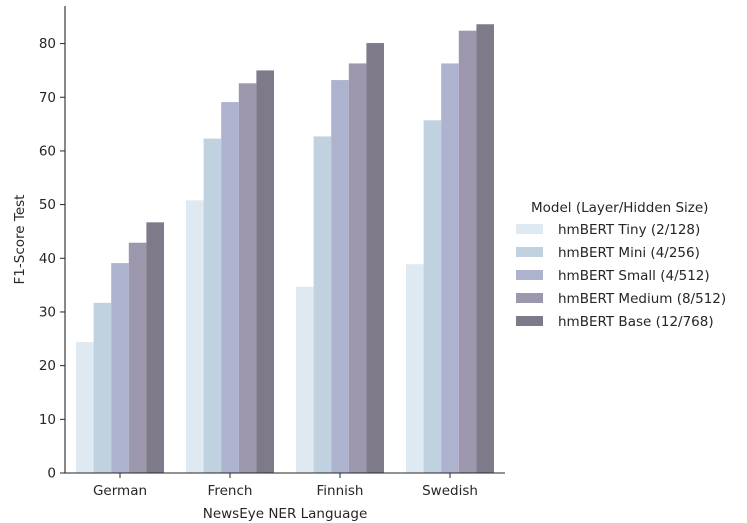 This screenshot has width=747, height=523. Describe the element at coordinates (47, 366) in the screenshot. I see `y-tick-label: 20` at that location.